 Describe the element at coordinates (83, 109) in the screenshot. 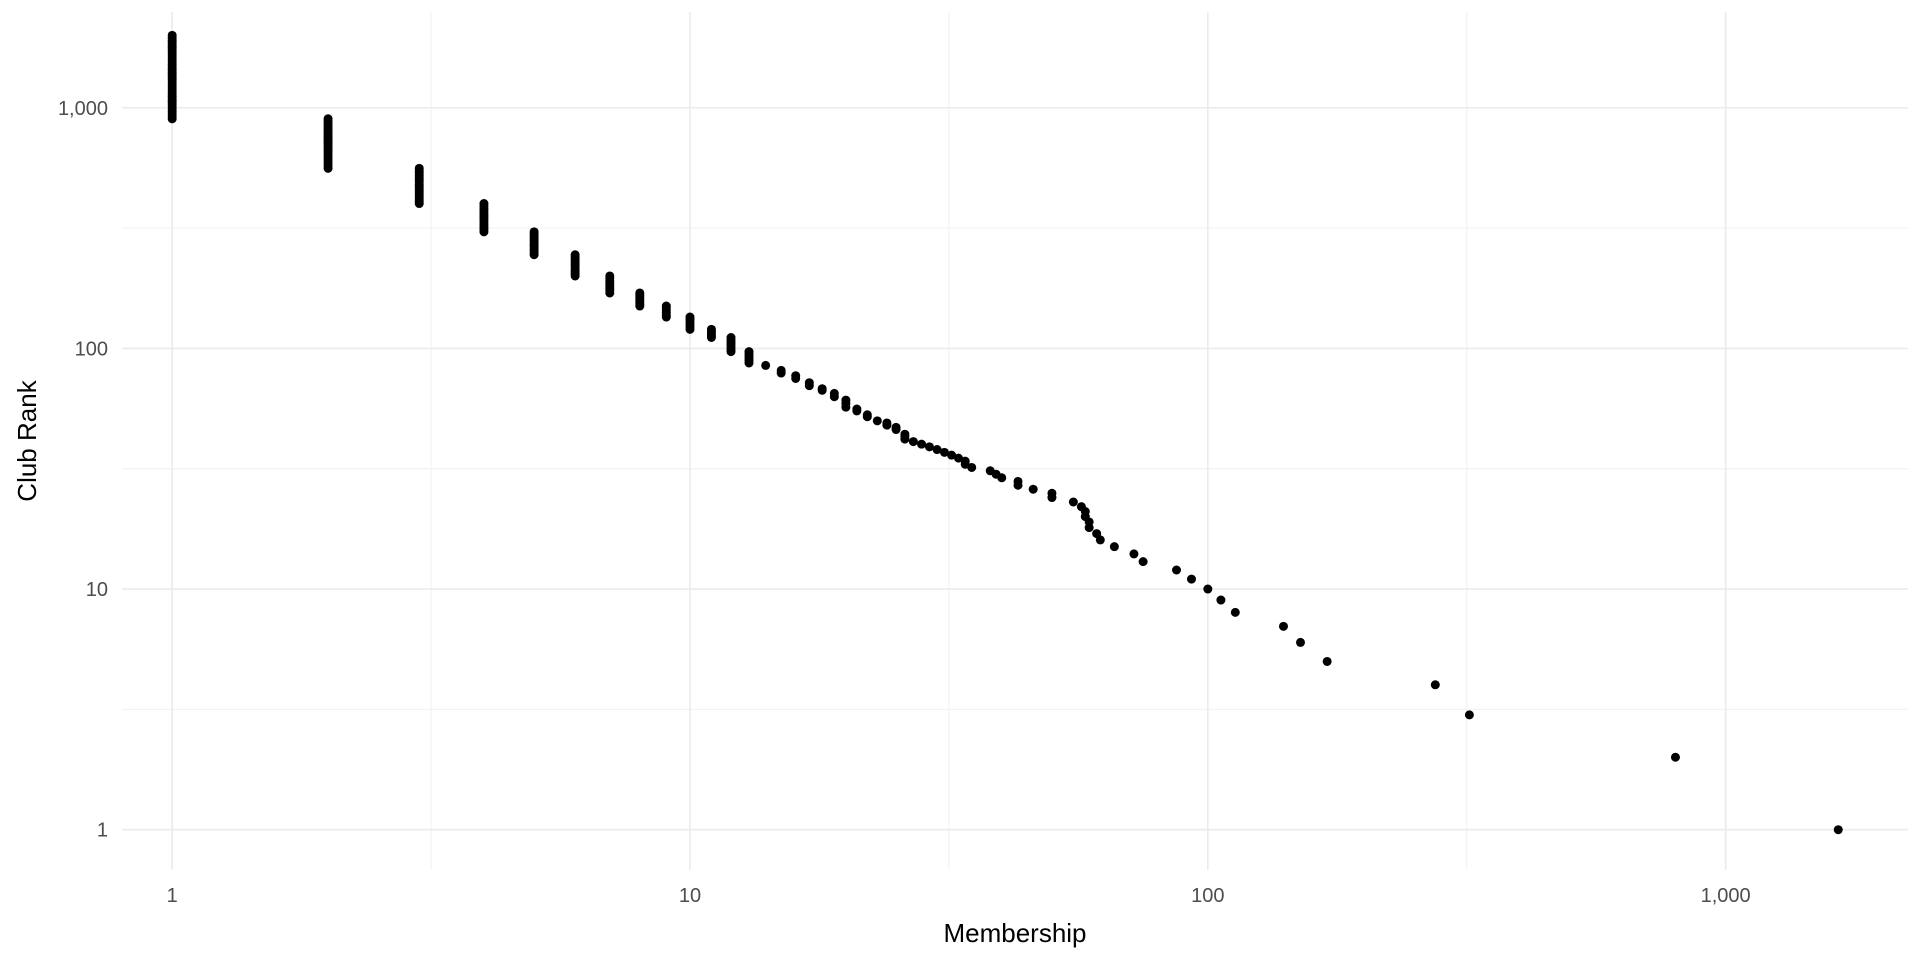

I see `y-tick-label: 1,000` at that location.